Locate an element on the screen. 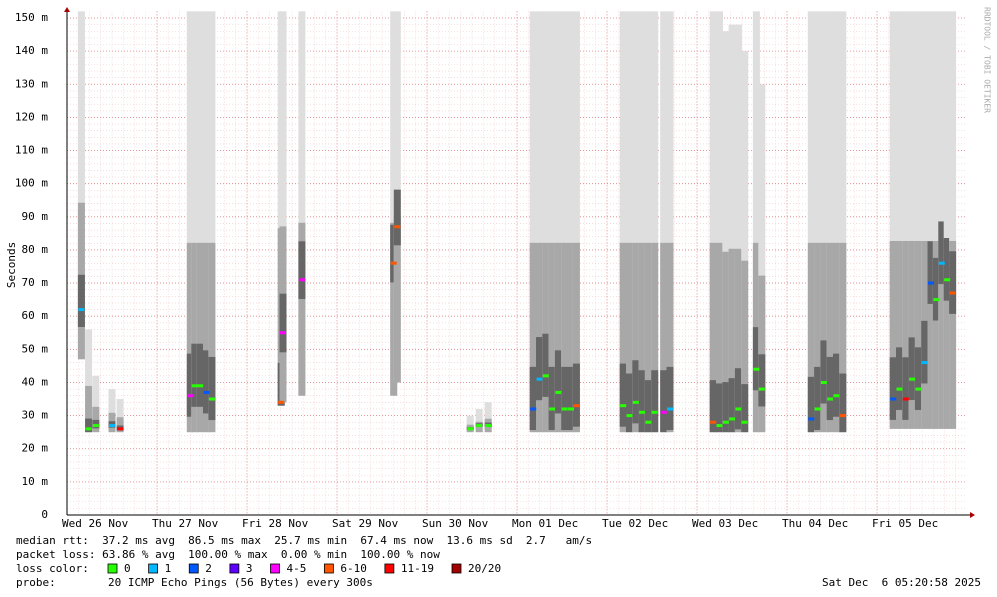 The width and height of the screenshot is (997, 597). legend-label: 20/20 is located at coordinates (484, 568).